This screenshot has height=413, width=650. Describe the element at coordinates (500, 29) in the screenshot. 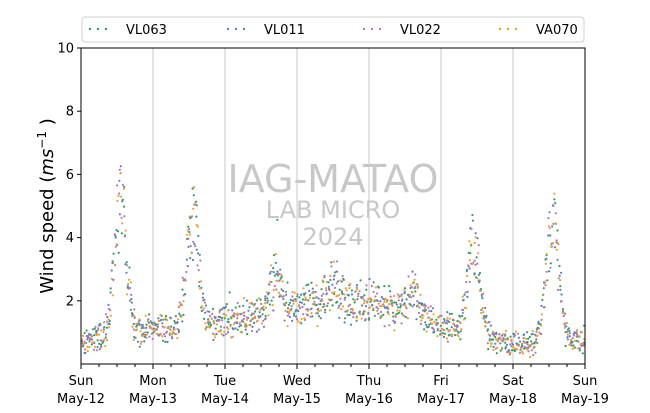

I see `legend-marker` at that location.